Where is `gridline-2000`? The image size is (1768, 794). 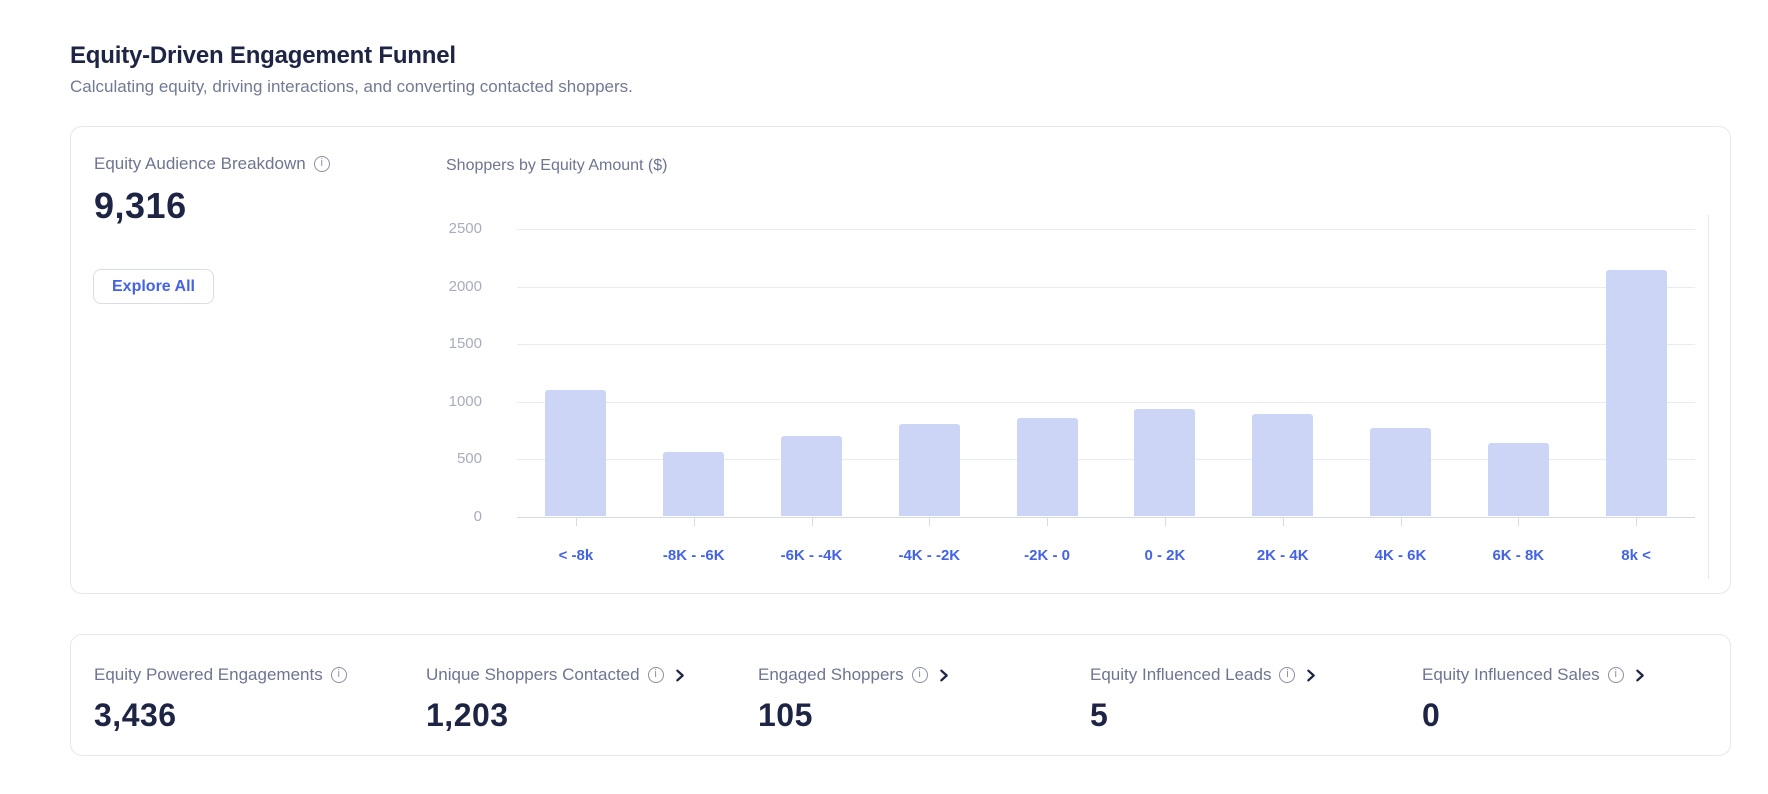 gridline-2000 is located at coordinates (1106, 287).